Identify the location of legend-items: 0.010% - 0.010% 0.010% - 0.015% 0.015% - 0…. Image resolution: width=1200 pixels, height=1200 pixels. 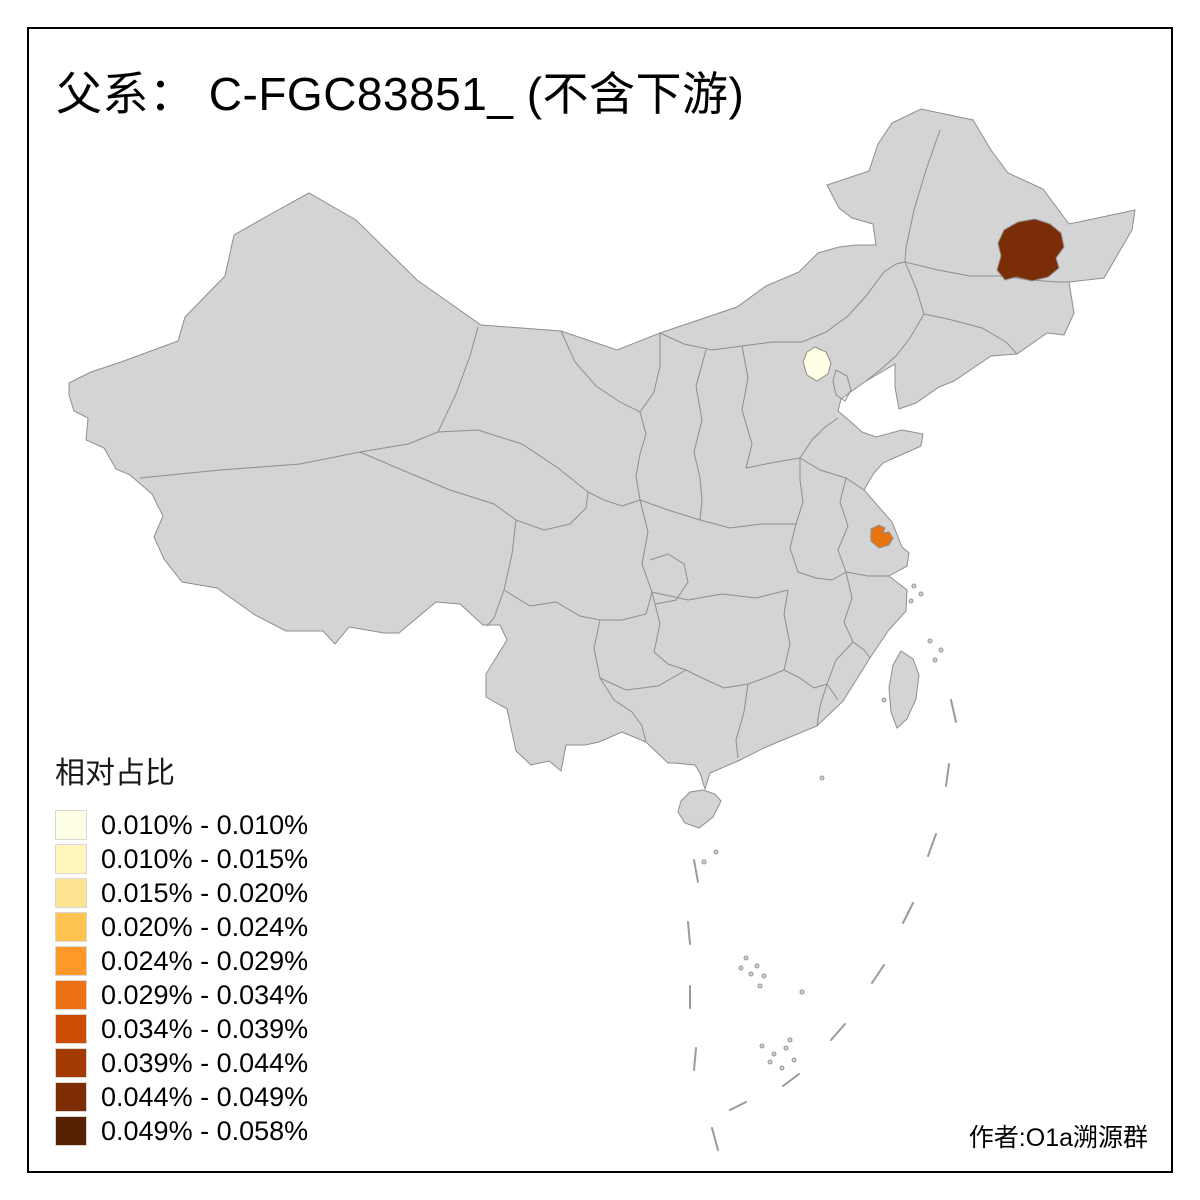
(181, 978).